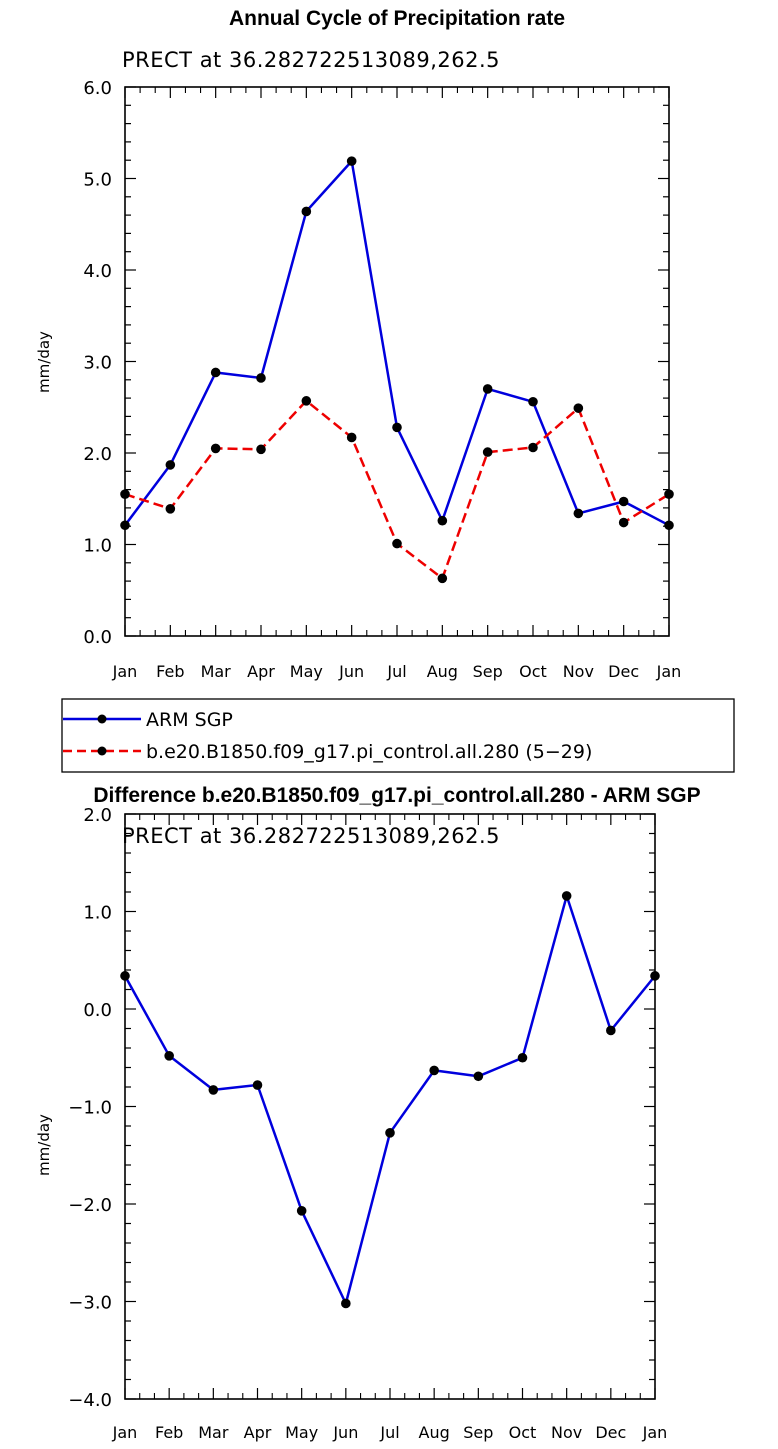 The image size is (778, 1449). I want to click on y-tick-label: −4.0, so click(90, 1400).